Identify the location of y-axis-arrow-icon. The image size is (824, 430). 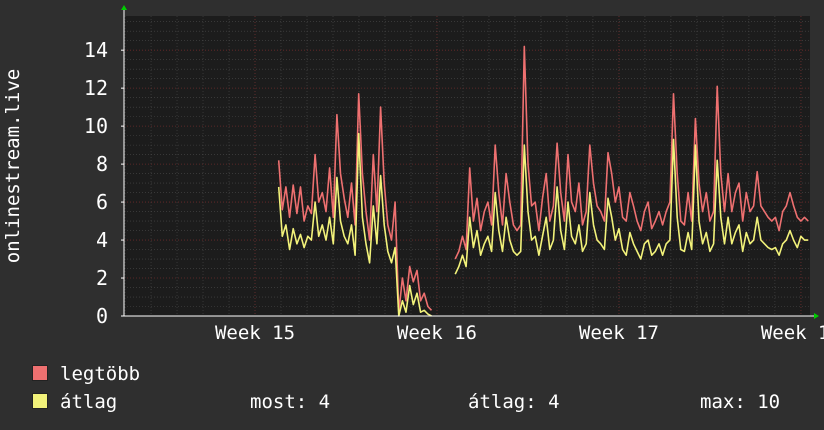
(124, 7).